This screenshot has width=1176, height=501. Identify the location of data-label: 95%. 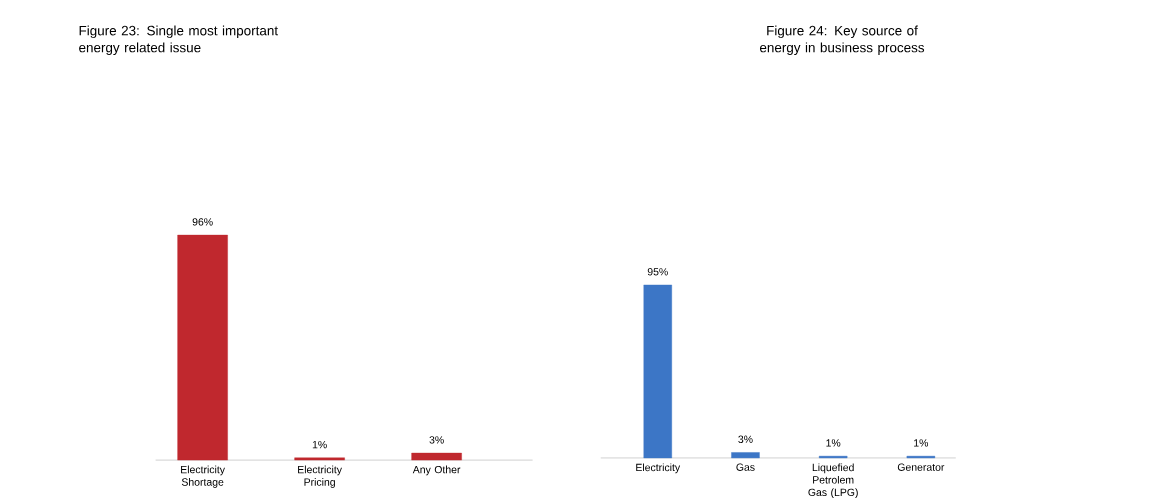
(657, 271).